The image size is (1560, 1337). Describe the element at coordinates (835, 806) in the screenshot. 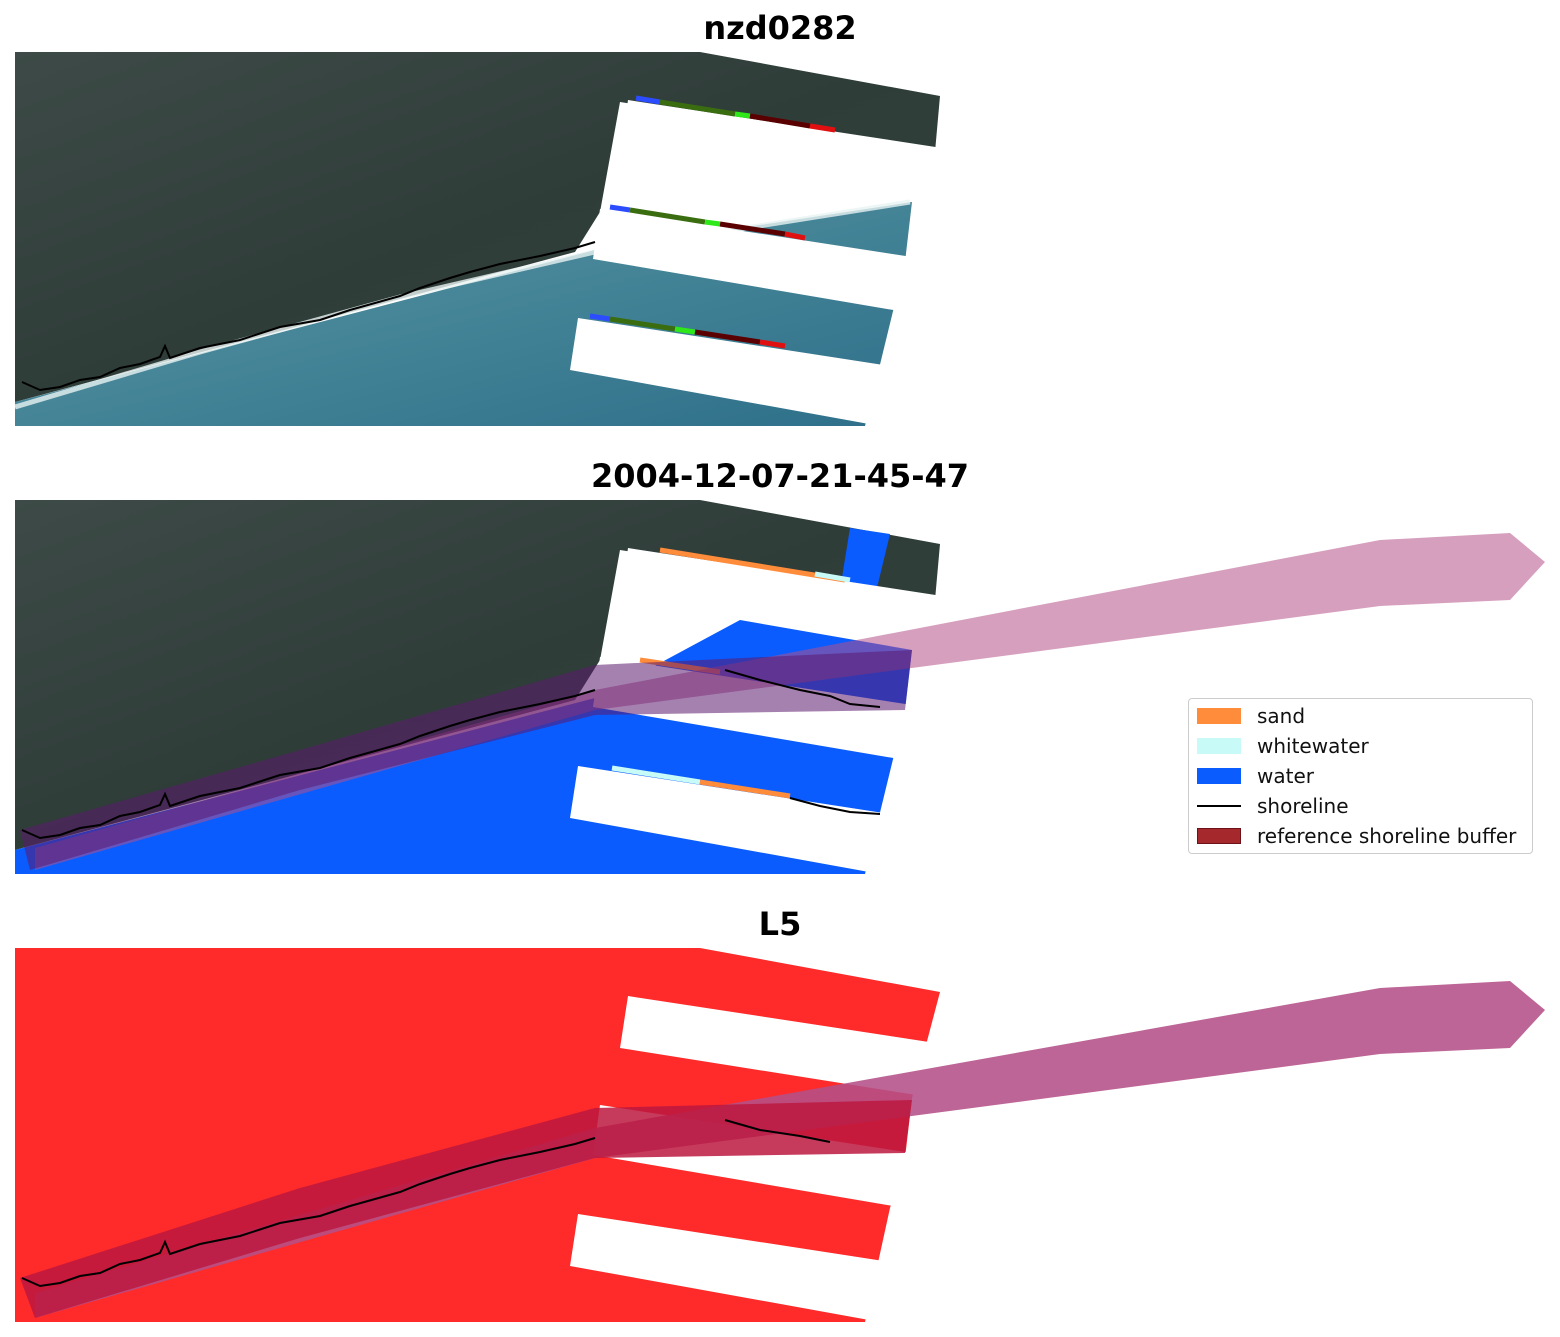

I see `shoreline-south` at that location.